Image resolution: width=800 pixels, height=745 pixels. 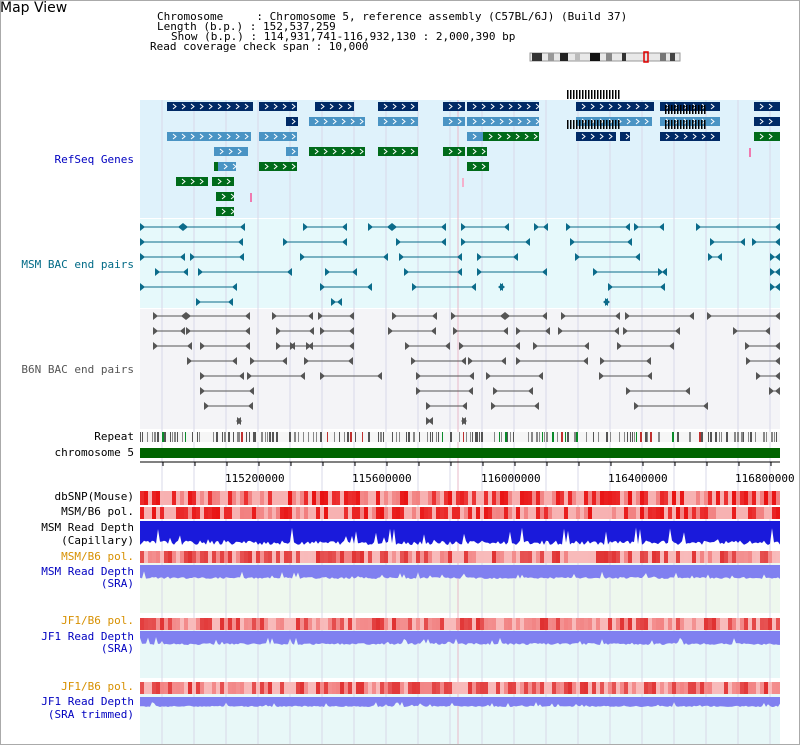 What do you see at coordinates (77, 264) in the screenshot?
I see `track-label-msm-bac: MSM BAC end pairs` at bounding box center [77, 264].